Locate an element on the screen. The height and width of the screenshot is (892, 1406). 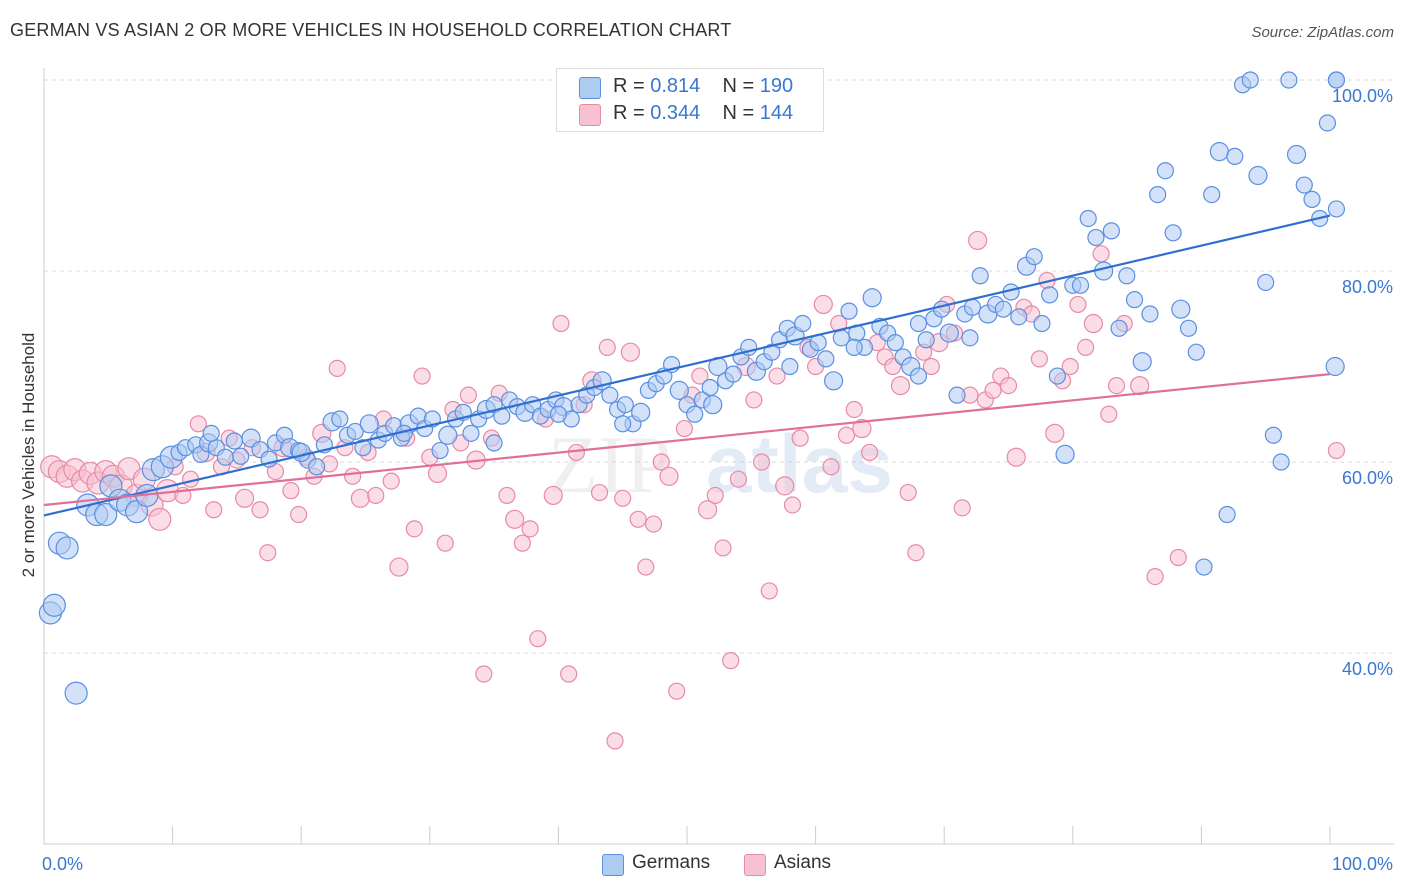
legend-n-label: N = is located at coordinates (738, 113).